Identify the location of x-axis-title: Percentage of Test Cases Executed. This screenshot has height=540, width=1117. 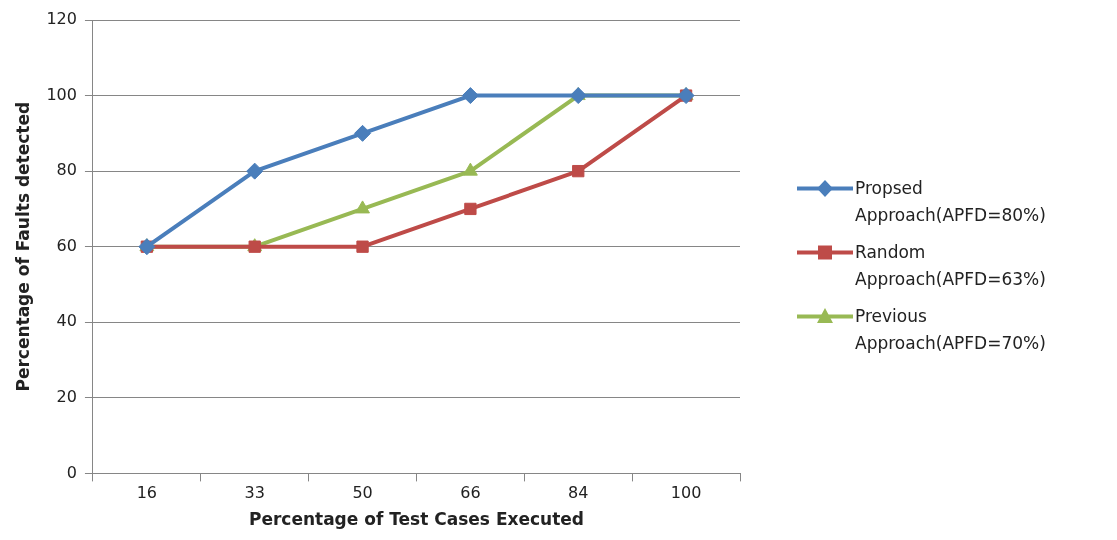
(416, 519).